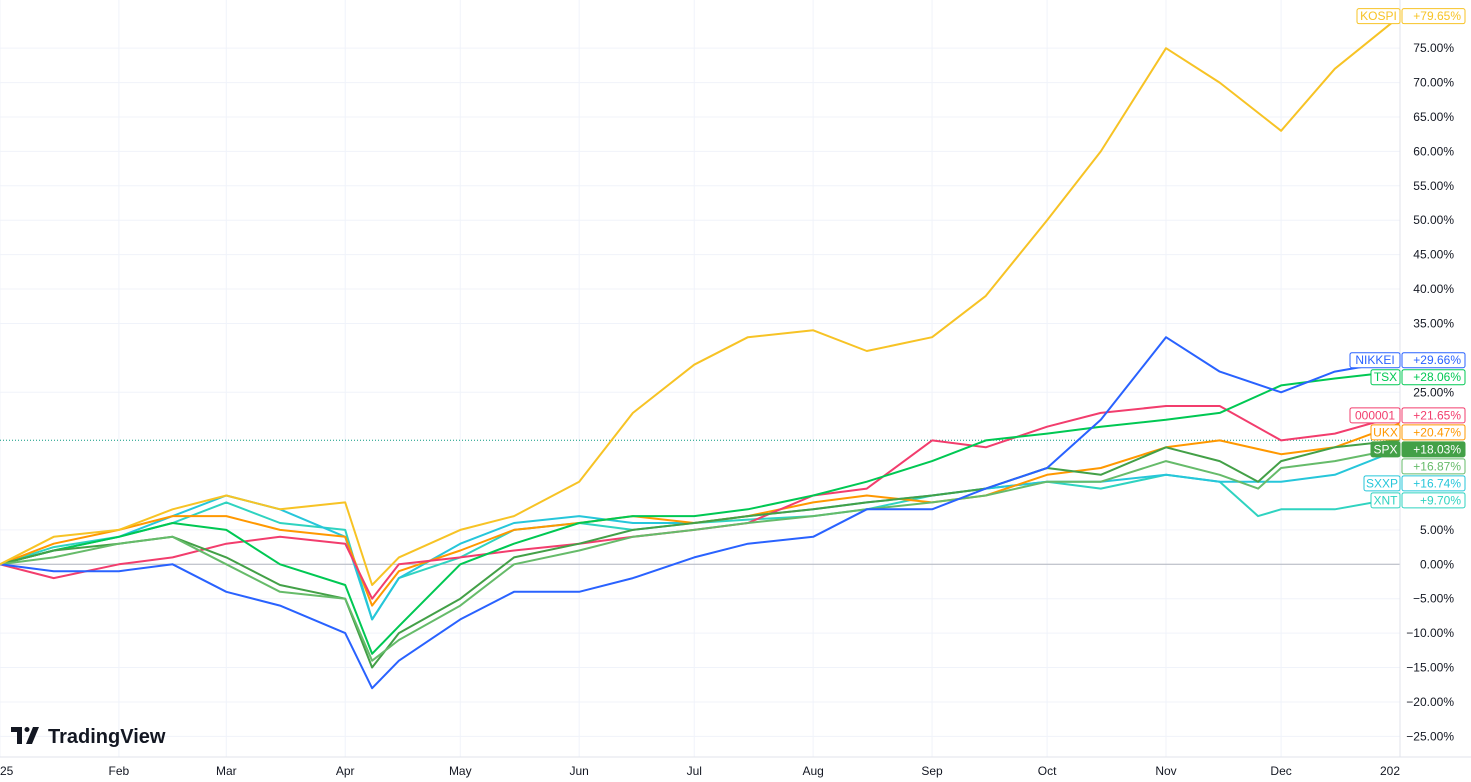  I want to click on series-tag-unnamed-6: +16.87%, so click(1433, 466).